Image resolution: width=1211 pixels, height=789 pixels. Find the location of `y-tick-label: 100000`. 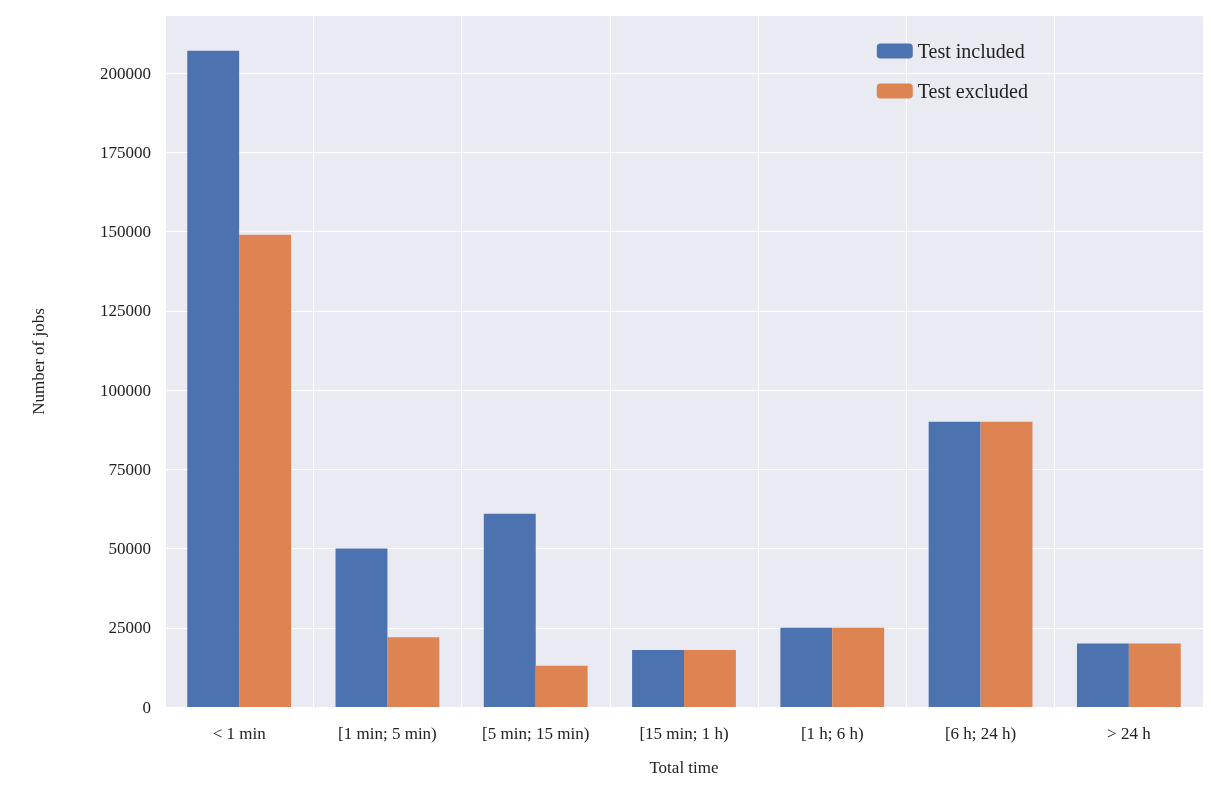

y-tick-label: 100000 is located at coordinates (125, 390).